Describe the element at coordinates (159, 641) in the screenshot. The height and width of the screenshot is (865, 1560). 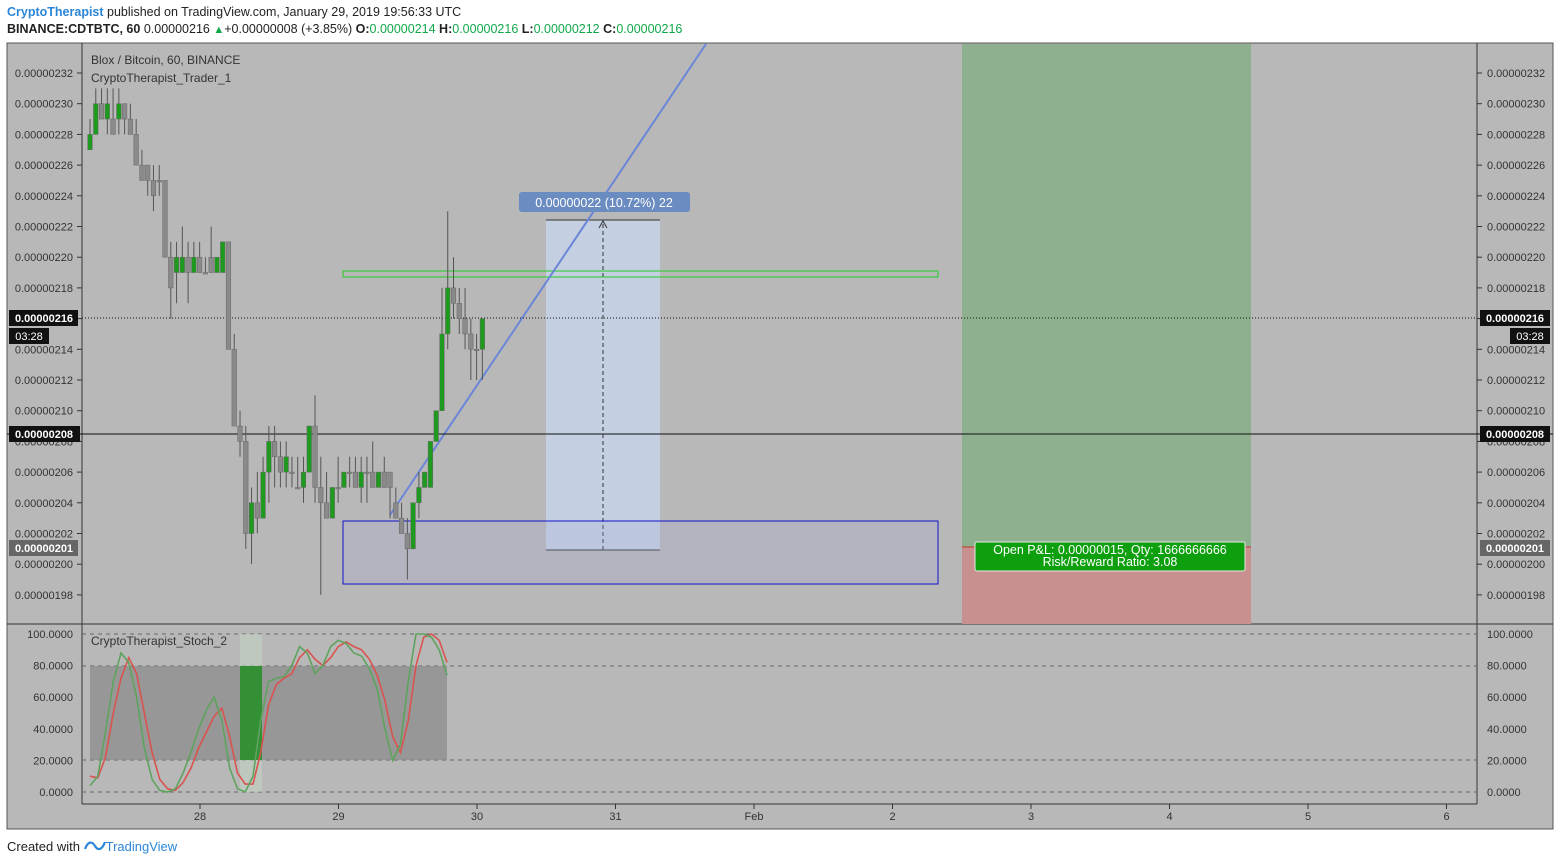
I see `stoch-indicator-name: CryptoTherapist_Stoch_2` at that location.